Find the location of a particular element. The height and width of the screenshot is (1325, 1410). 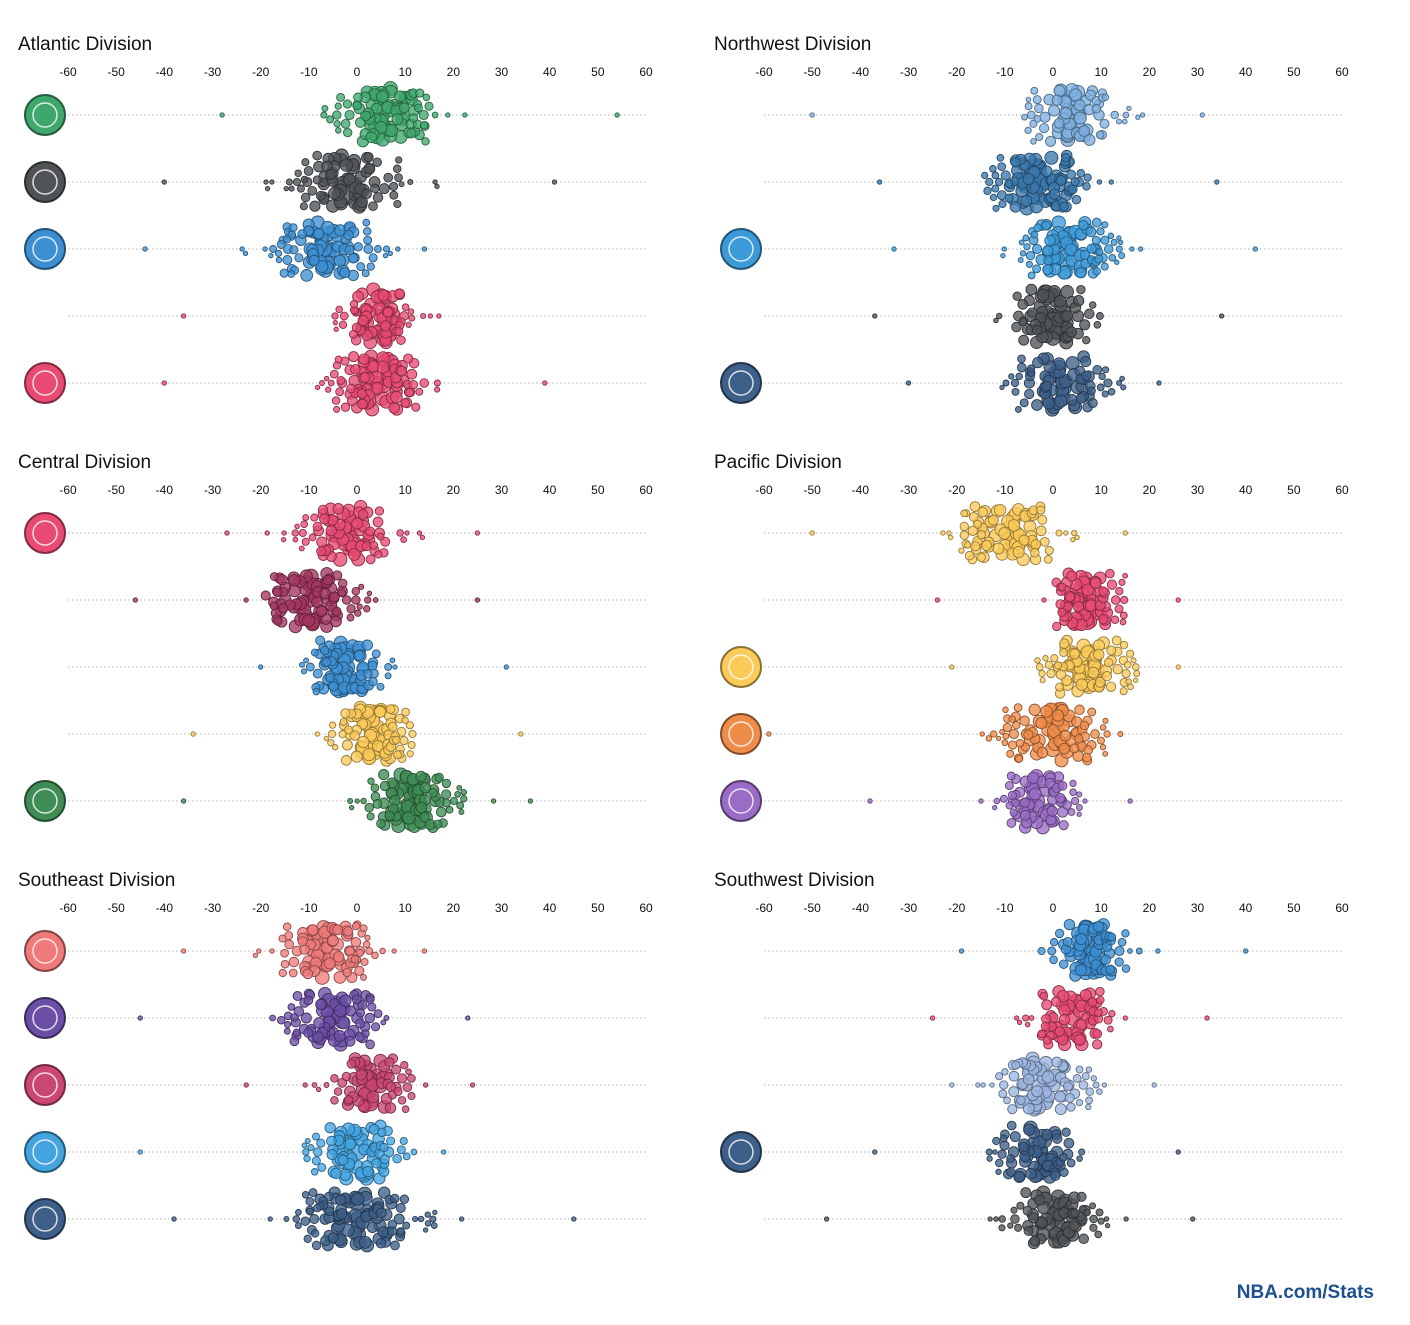

x-tick-label: -40 is located at coordinates (861, 72).